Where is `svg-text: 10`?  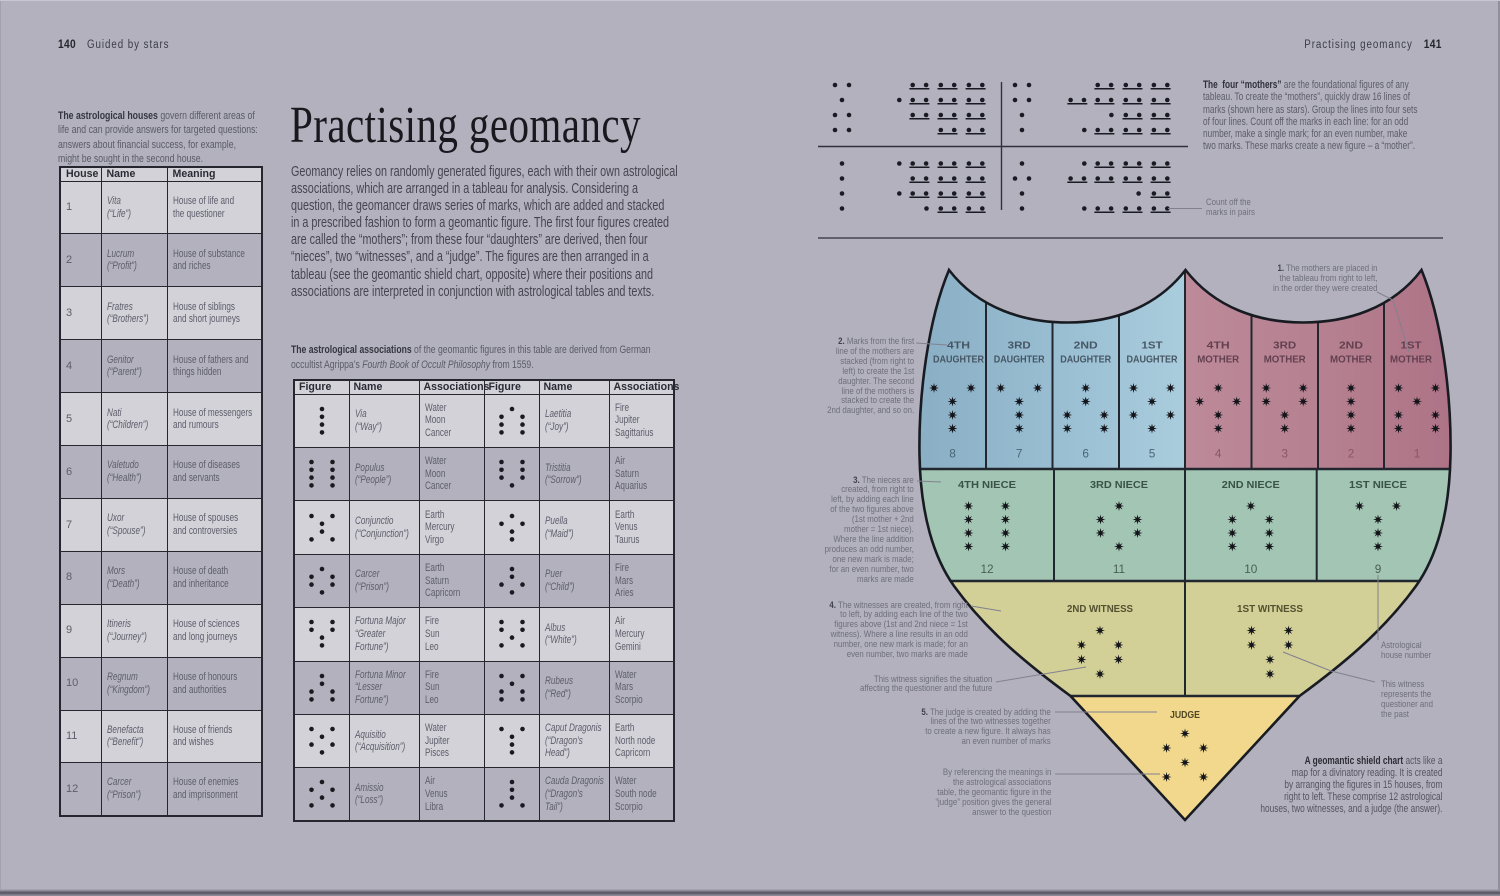
svg-text: 10 is located at coordinates (1251, 569).